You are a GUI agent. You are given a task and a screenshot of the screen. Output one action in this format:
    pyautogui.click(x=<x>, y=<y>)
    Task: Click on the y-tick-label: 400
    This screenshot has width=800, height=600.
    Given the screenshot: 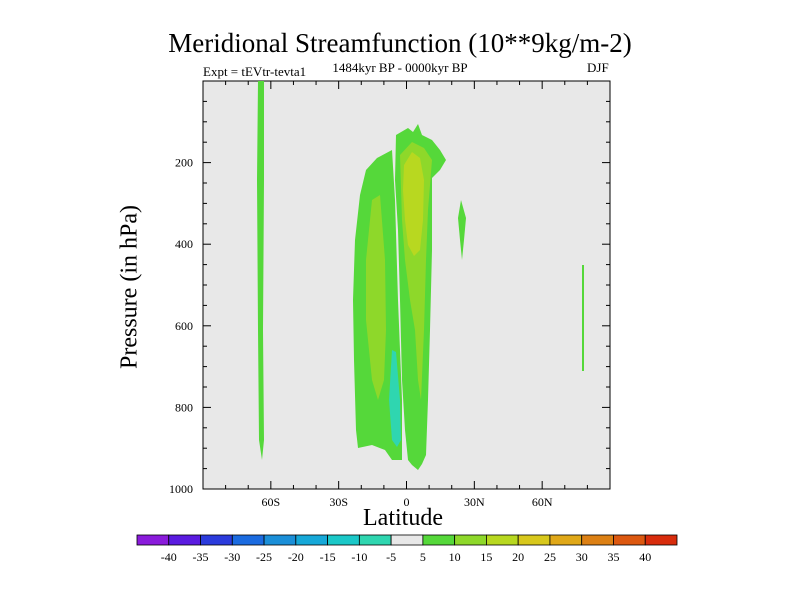 What is the action you would take?
    pyautogui.click(x=184, y=244)
    